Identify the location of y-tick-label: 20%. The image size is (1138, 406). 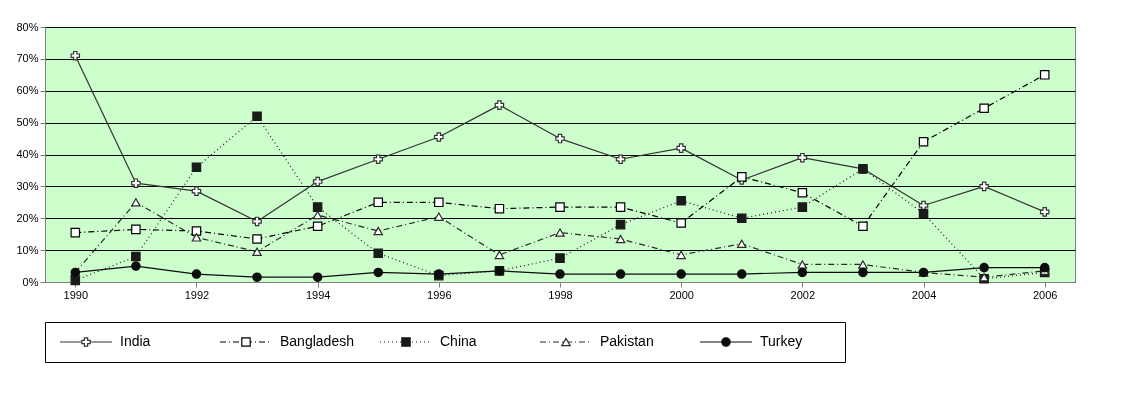
(27, 217).